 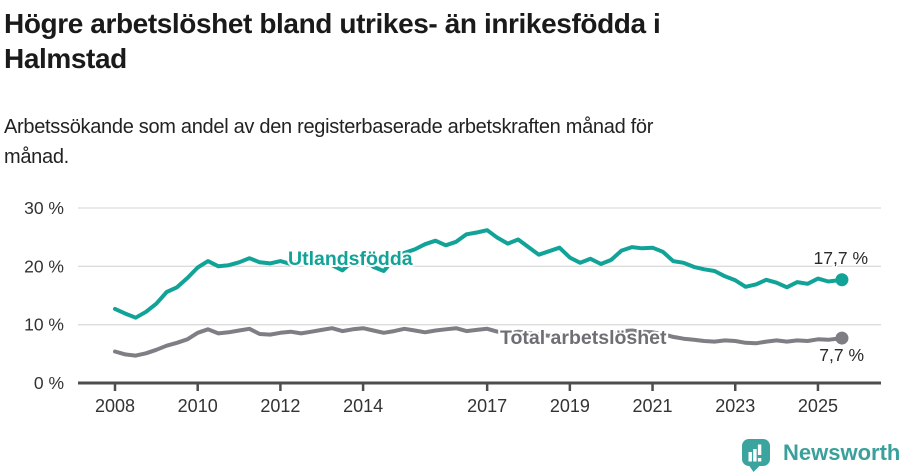 I want to click on series-end-dot-total-arbetsloshet, so click(x=842, y=338).